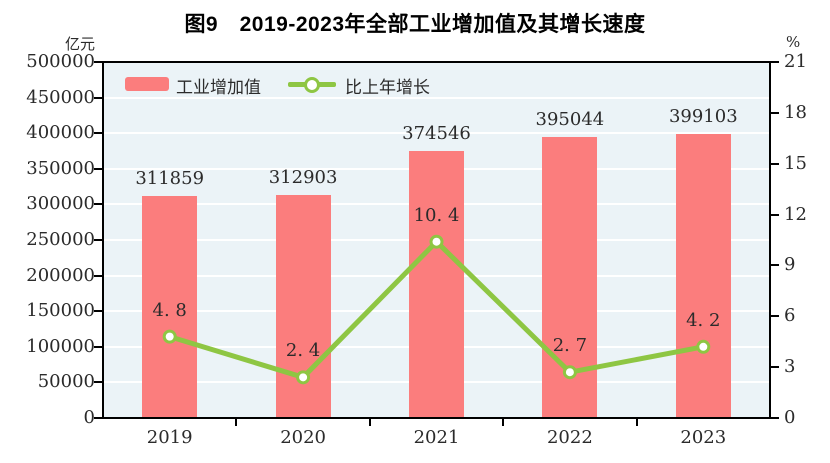 The height and width of the screenshot is (463, 830). I want to click on left-axis-tick-label: 100000, so click(60, 346).